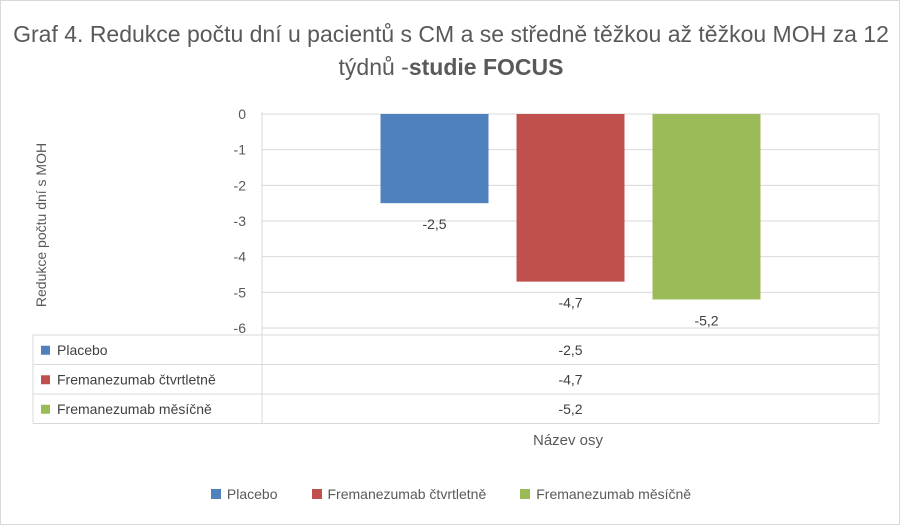 The width and height of the screenshot is (902, 527). Describe the element at coordinates (134, 409) in the screenshot. I see `table-series-name: Fremanezumab měsíčně` at that location.